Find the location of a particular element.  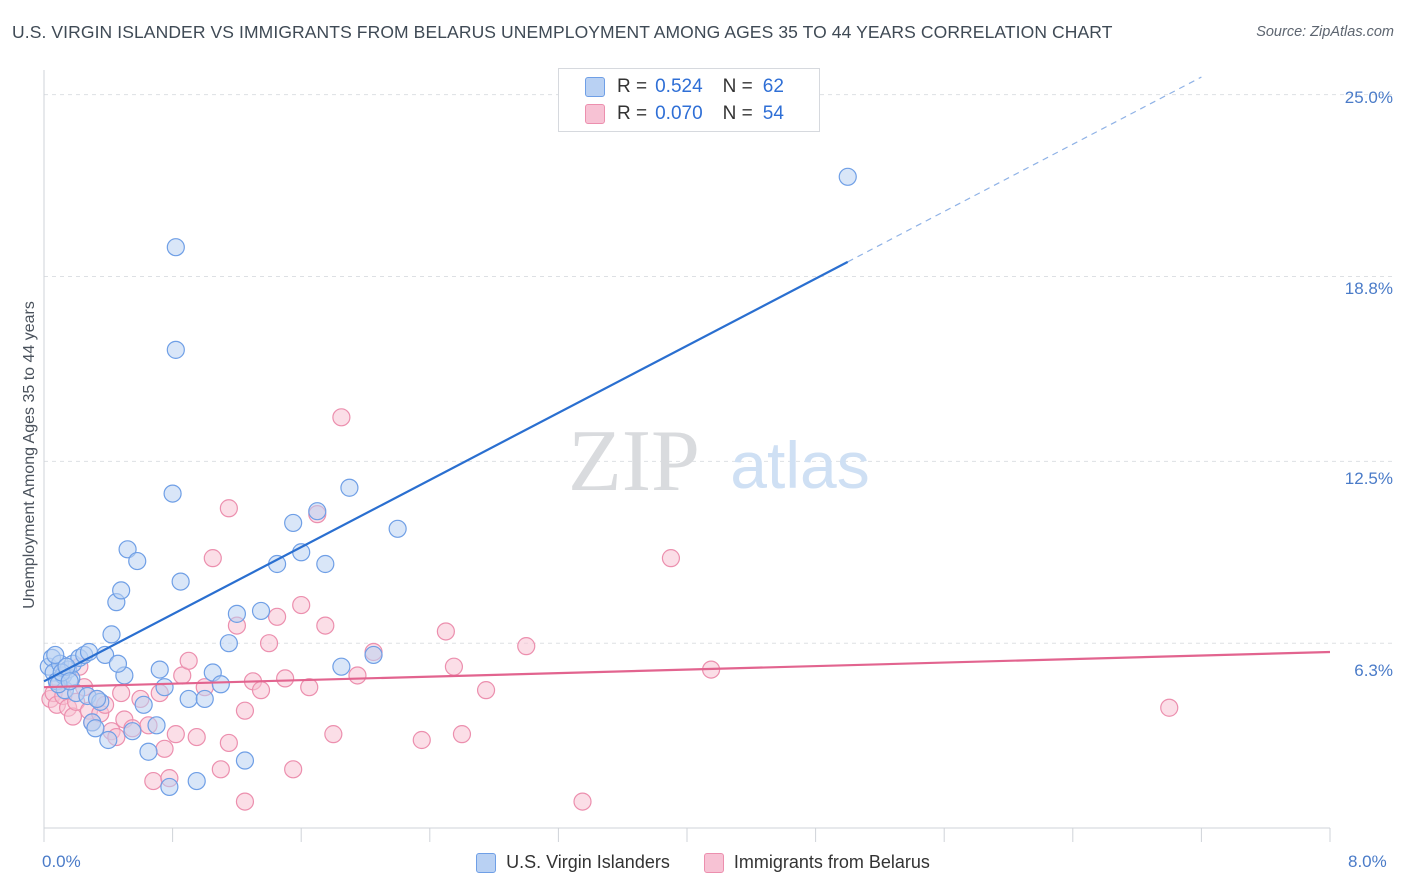

series-legend-label: U.S. Virgin Islanders is located at coordinates (588, 862).